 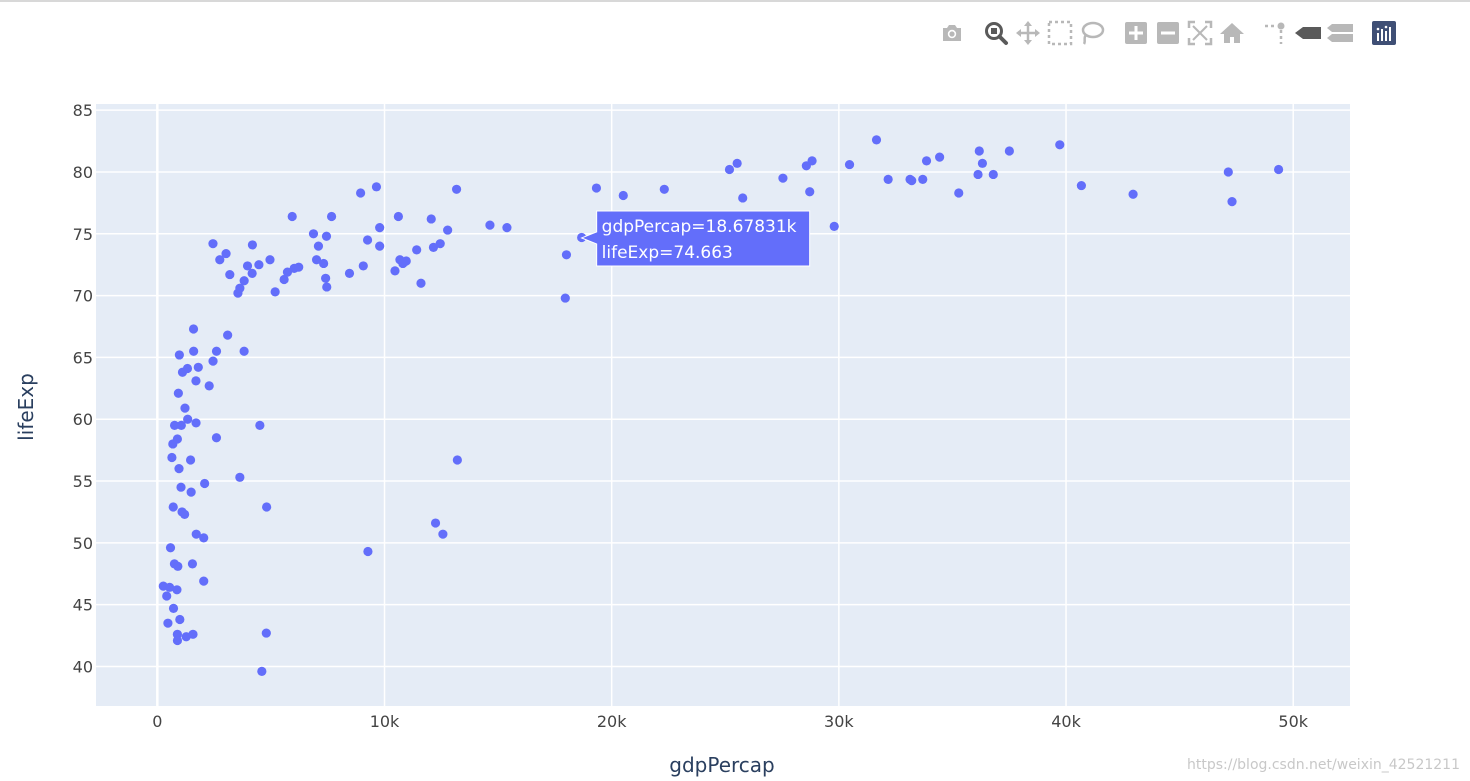 I want to click on pan-button, so click(x=1028, y=33).